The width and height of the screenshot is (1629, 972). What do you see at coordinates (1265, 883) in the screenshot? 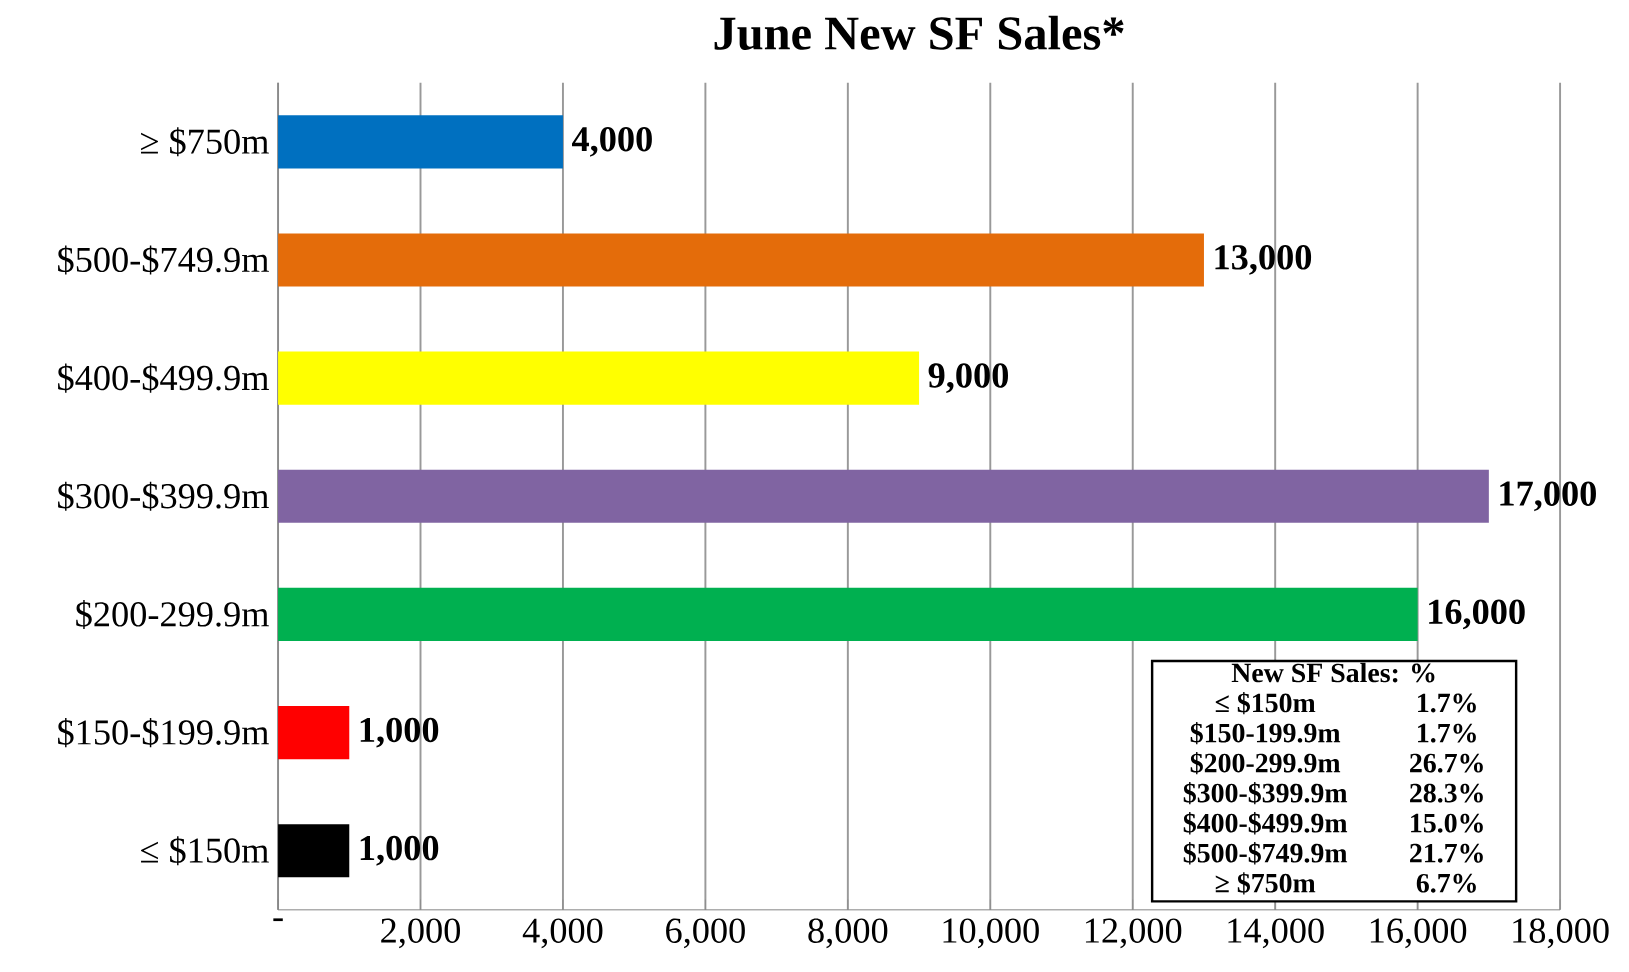
I see `annotation: ≥ $750m` at bounding box center [1265, 883].